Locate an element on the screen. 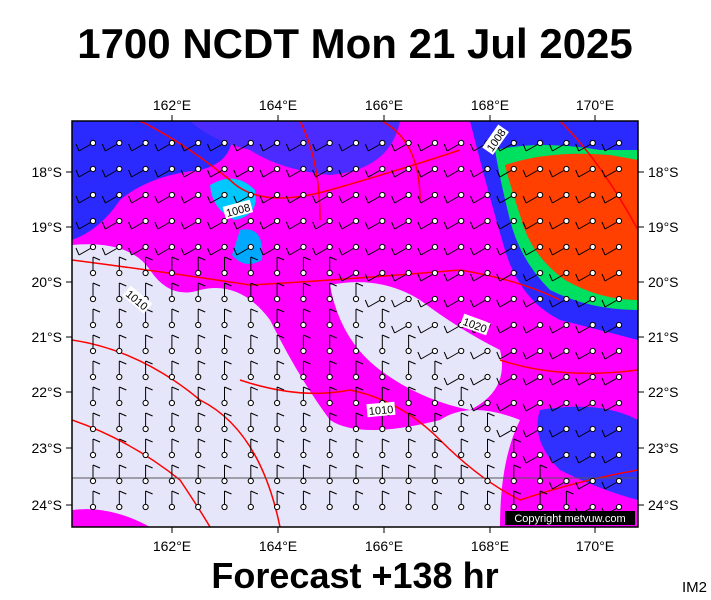  title: 1700 NCDT Mon 21 Jul 2025 is located at coordinates (355, 43).